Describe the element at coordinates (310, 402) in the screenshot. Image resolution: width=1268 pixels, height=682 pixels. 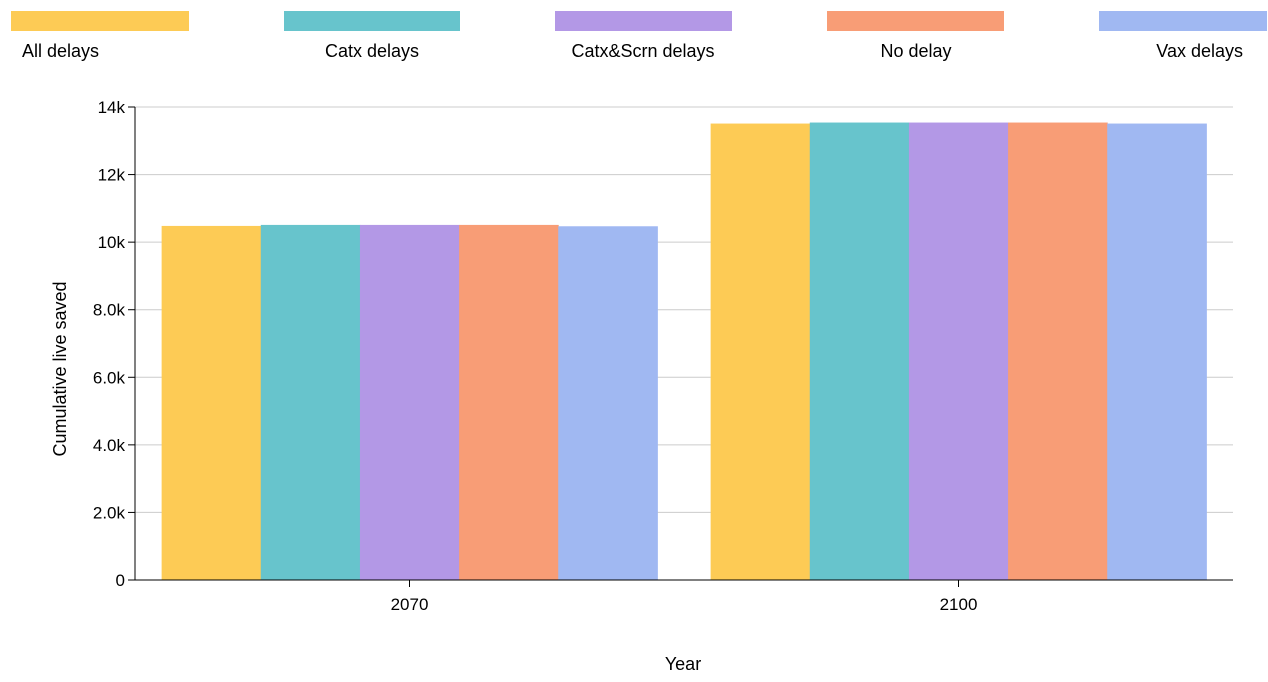
I see `bar-catx-delays-2070` at that location.